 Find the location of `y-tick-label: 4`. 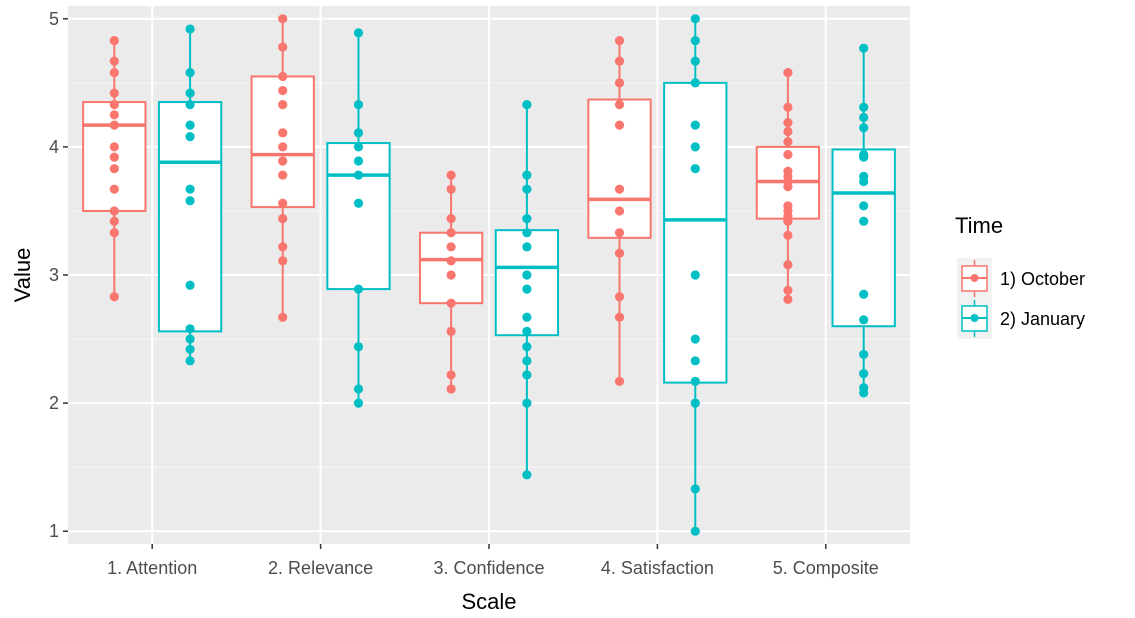

y-tick-label: 4 is located at coordinates (54, 147).